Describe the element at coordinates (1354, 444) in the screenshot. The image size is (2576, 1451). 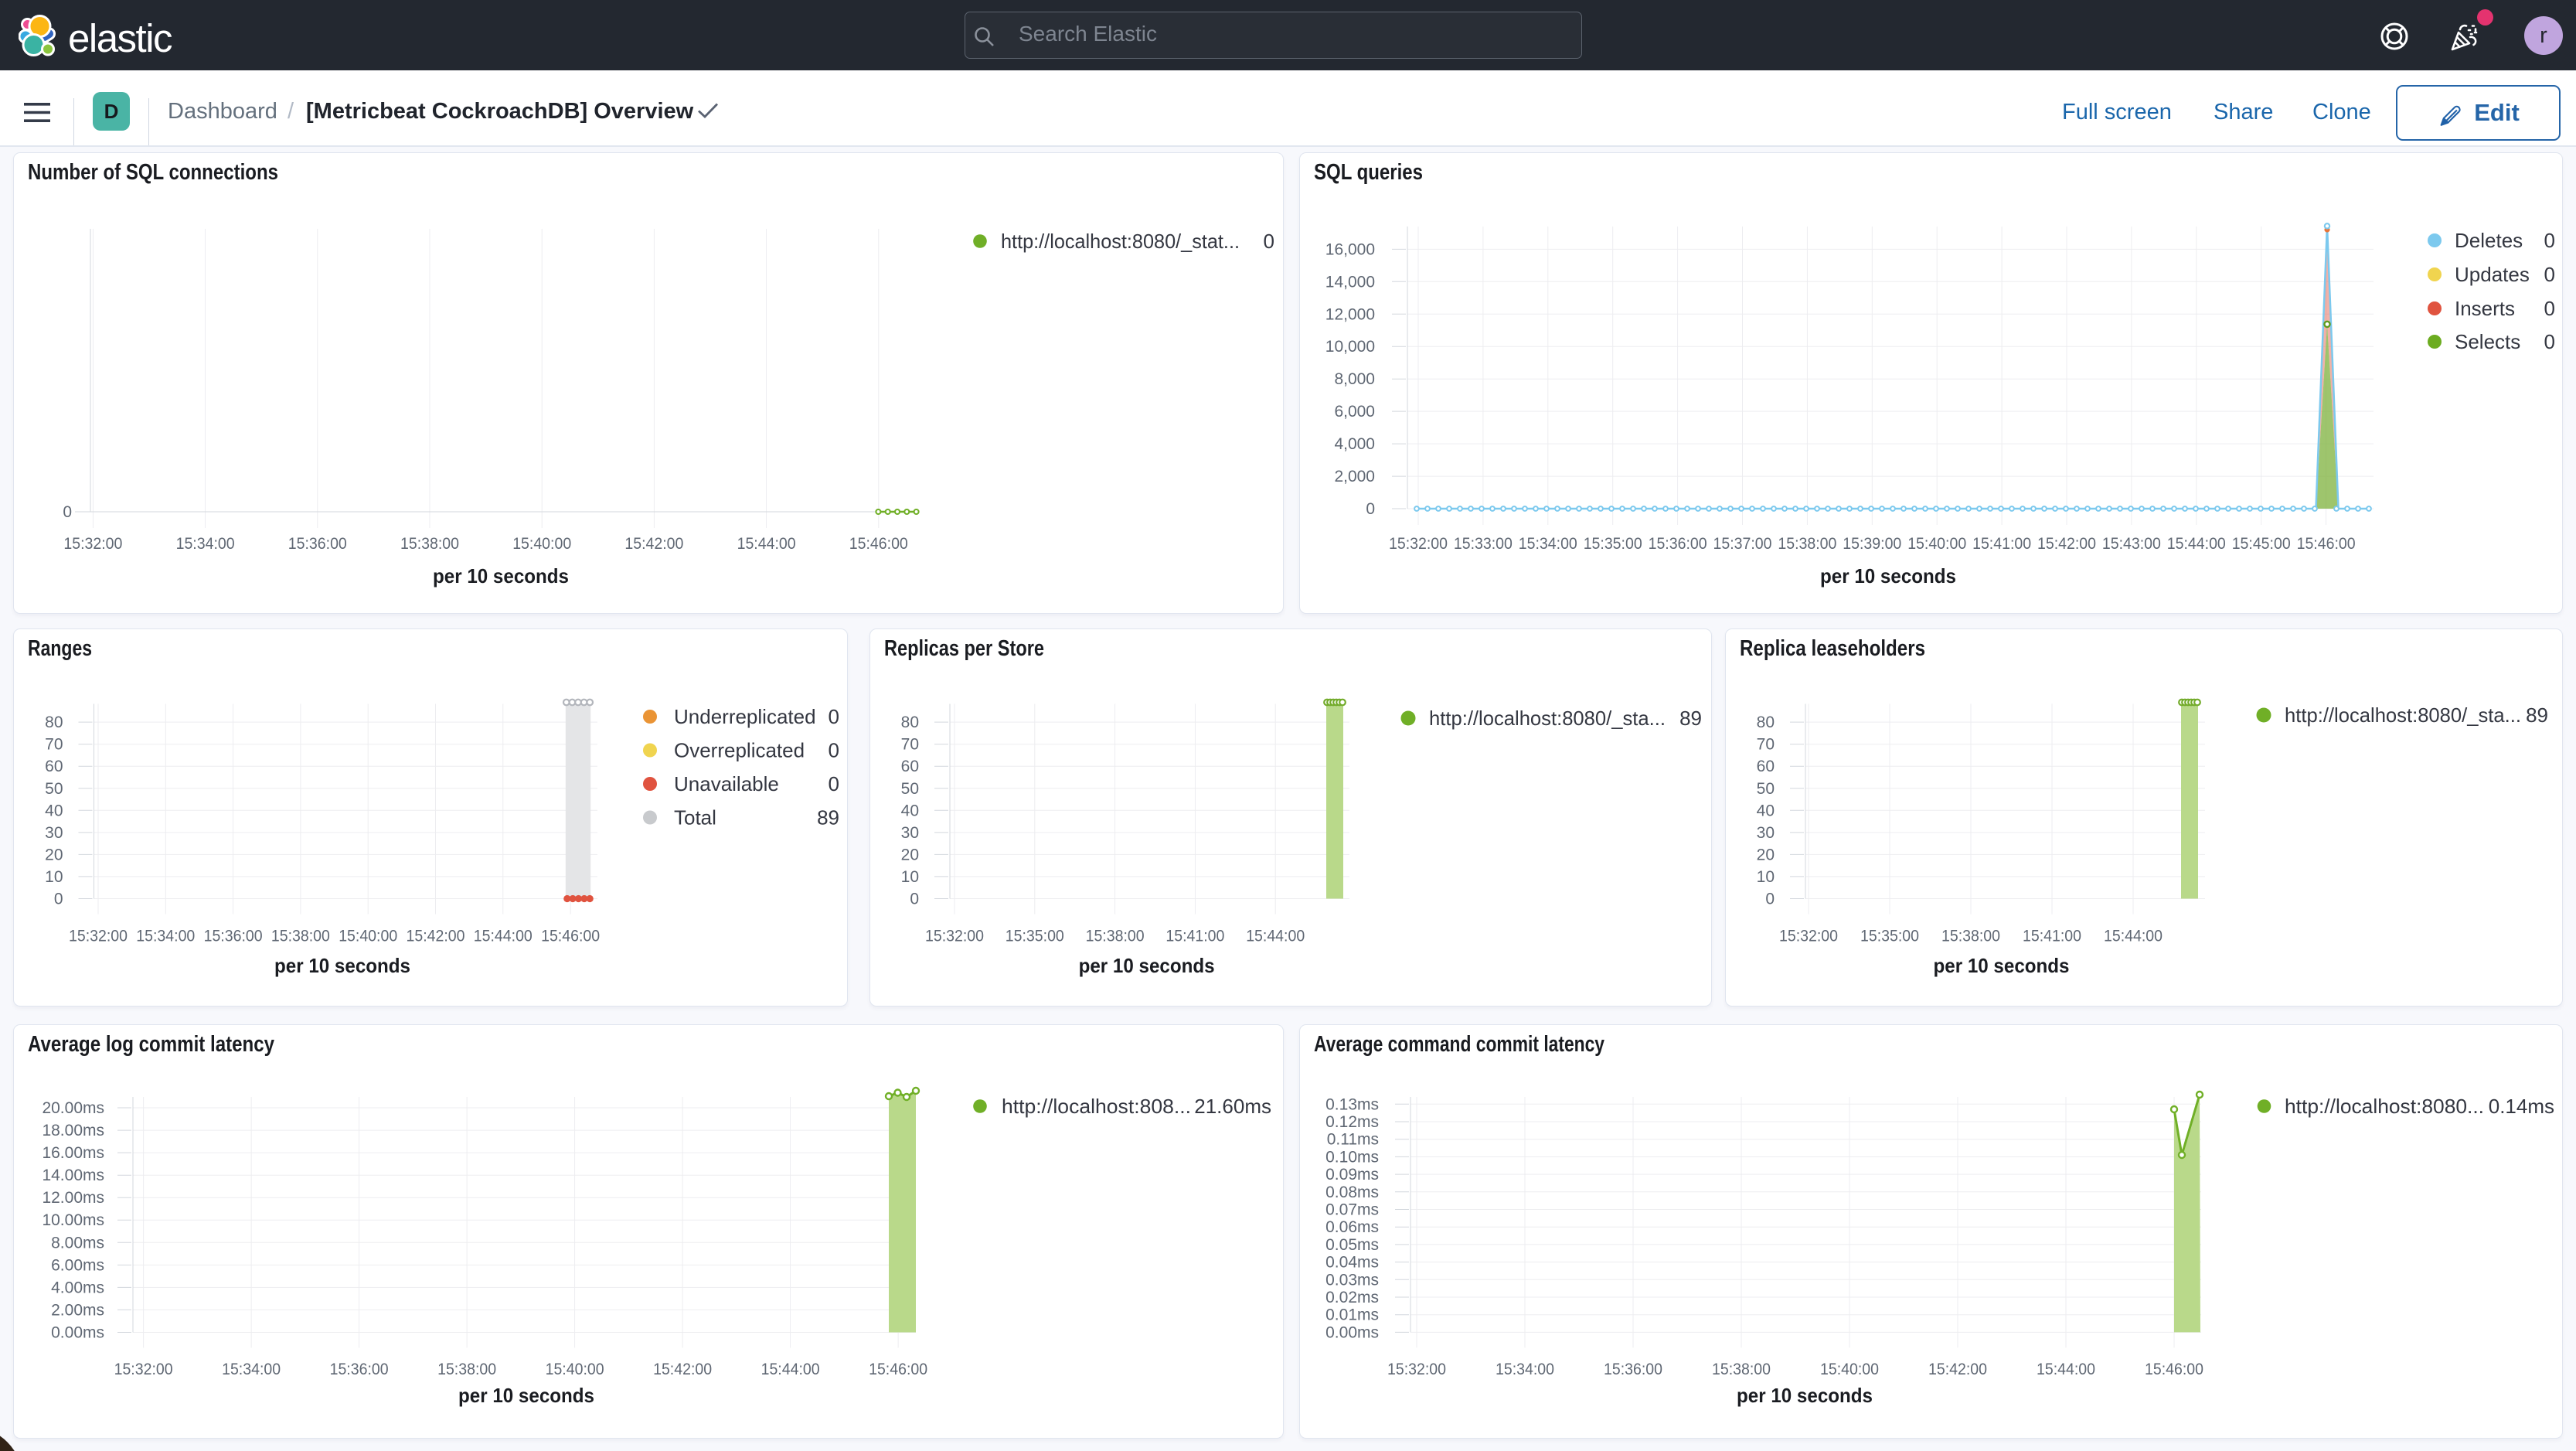
I see `svg-text: 4,000` at that location.